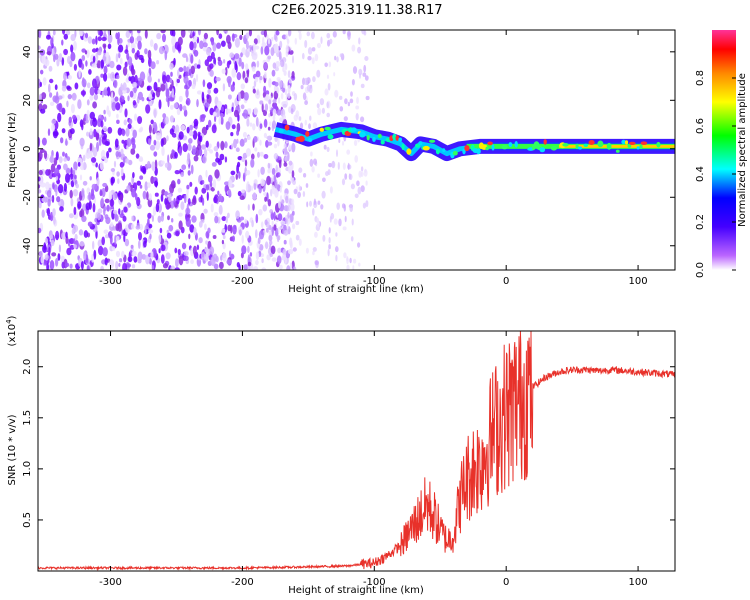 Image resolution: width=750 pixels, height=600 pixels. What do you see at coordinates (11, 330) in the screenshot?
I see `svg-text: (x104)` at bounding box center [11, 330].